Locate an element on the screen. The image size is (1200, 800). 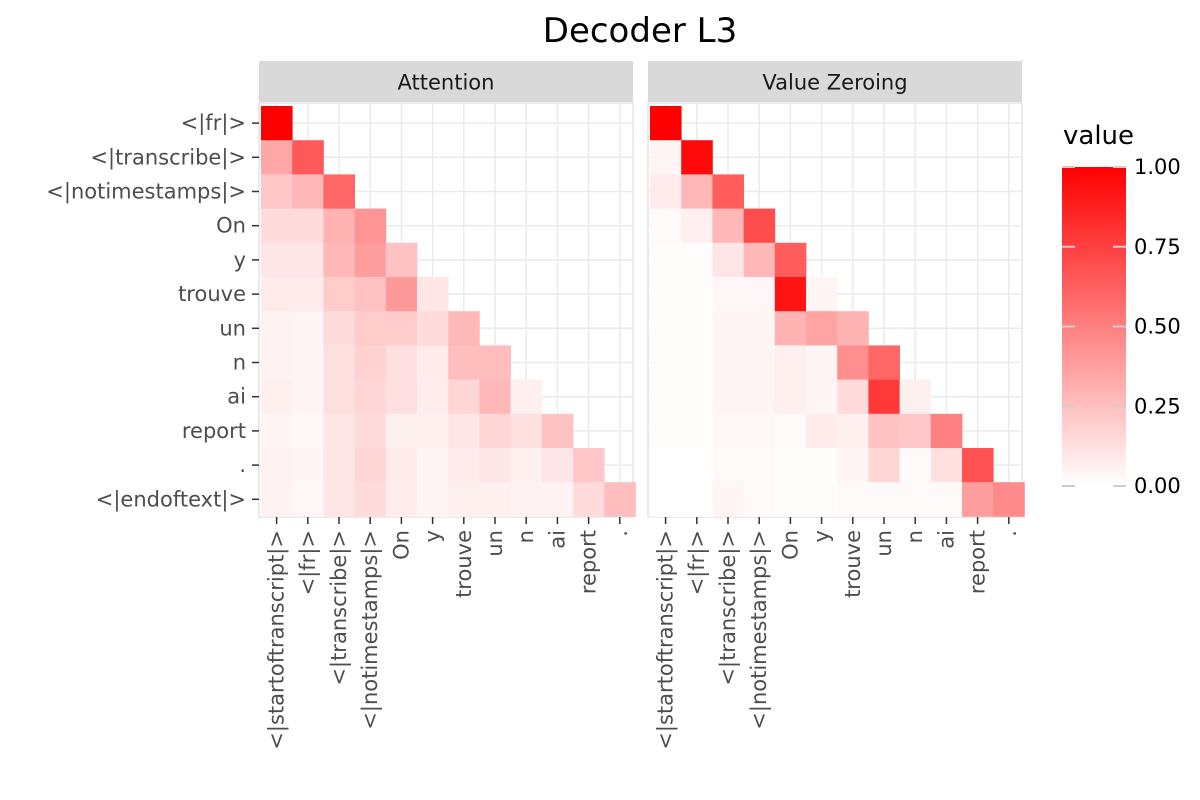
heatmap-cell: . / <|startoftranscript|>: 0.05 is located at coordinates (277, 465).